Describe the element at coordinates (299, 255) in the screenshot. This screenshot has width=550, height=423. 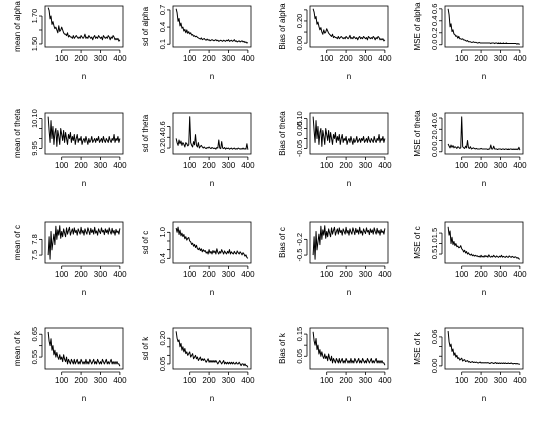
I see `y-tick-label: -0.5` at that location.